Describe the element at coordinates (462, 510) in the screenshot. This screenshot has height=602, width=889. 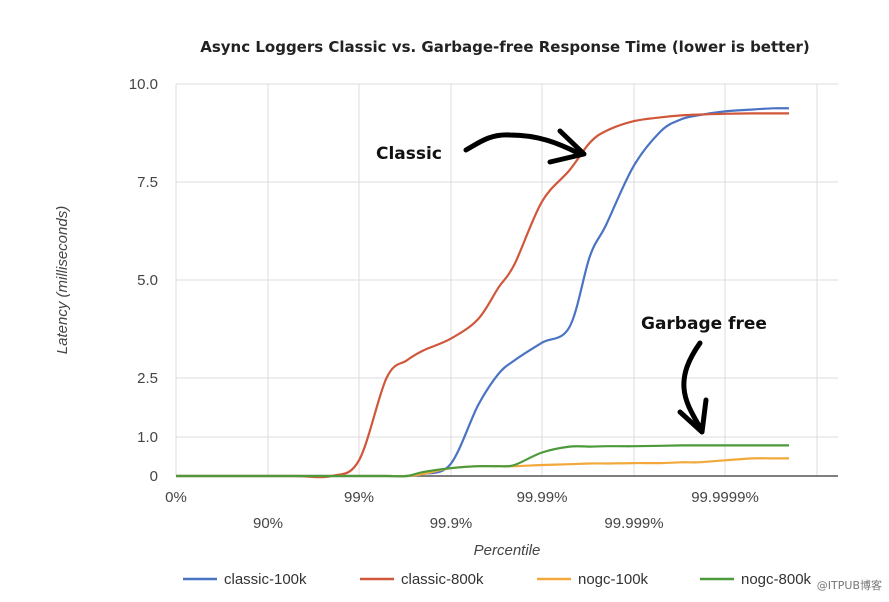
I see `x-tick-labels: 0% 99% 99.99% 99.9999% 90% 99.9% 99.999%` at that location.